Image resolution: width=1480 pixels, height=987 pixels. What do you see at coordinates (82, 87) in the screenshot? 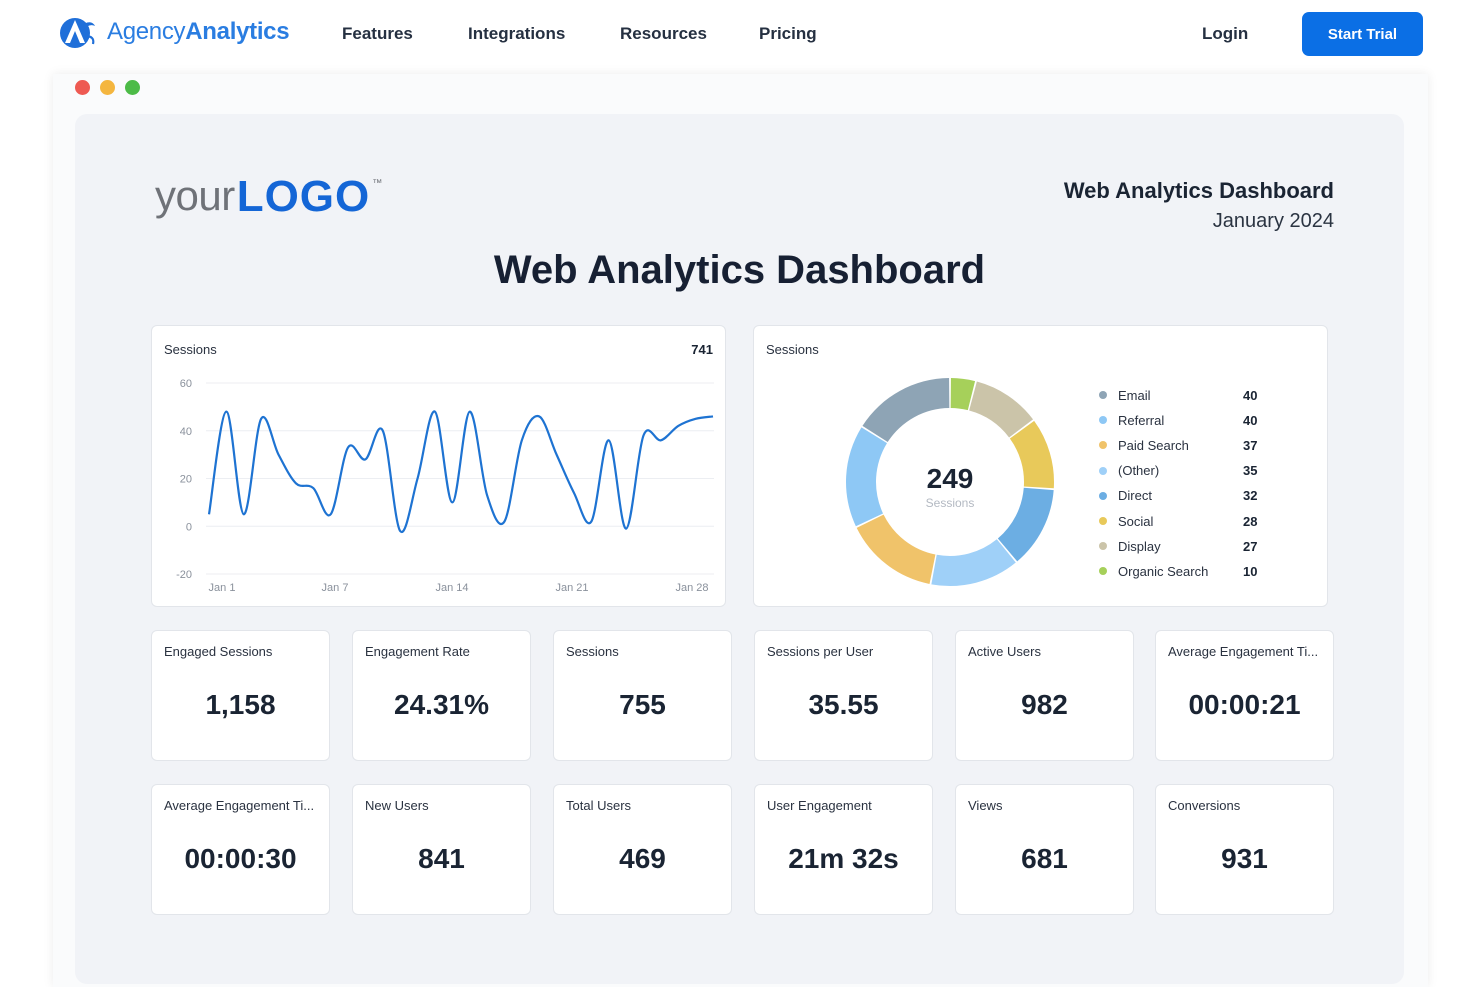
I see `window-close-dot` at bounding box center [82, 87].